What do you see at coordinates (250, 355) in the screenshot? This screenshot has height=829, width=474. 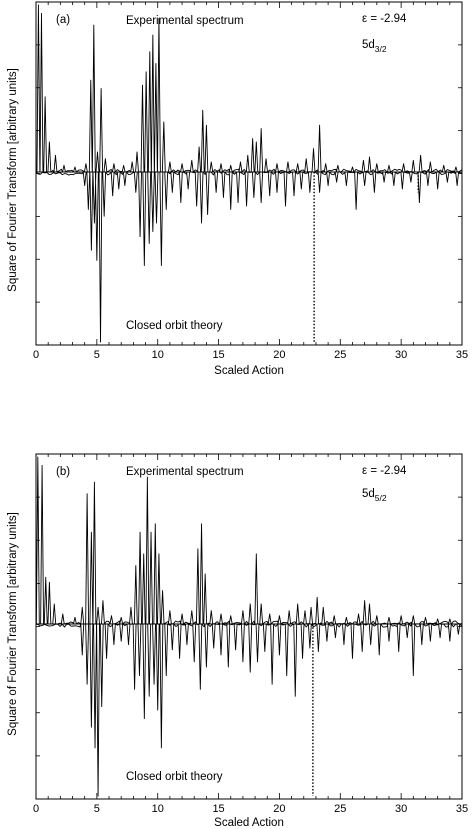 I see `panel-a-x-tick-labels: 0 5 10 15 20 25 30 35` at bounding box center [250, 355].